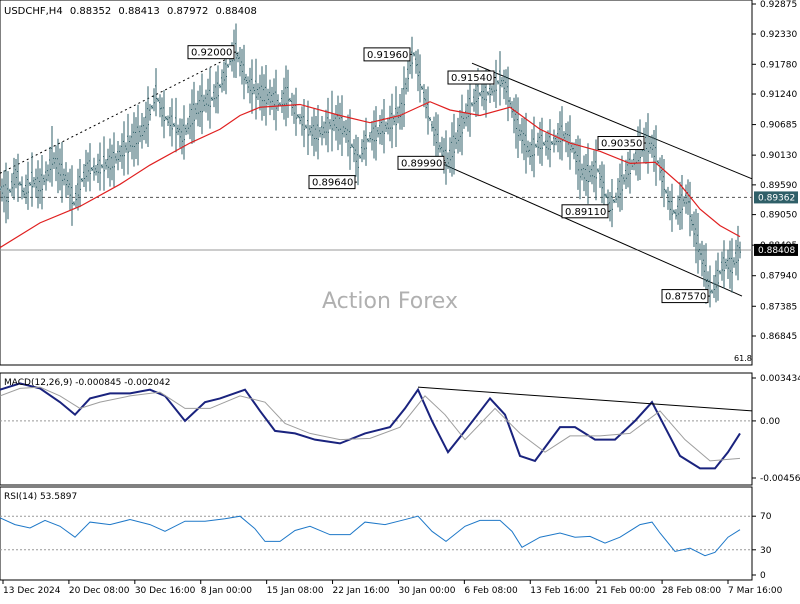 The width and height of the screenshot is (800, 604). Describe the element at coordinates (778, 95) in the screenshot. I see `price-y-tick: 0.91240` at that location.